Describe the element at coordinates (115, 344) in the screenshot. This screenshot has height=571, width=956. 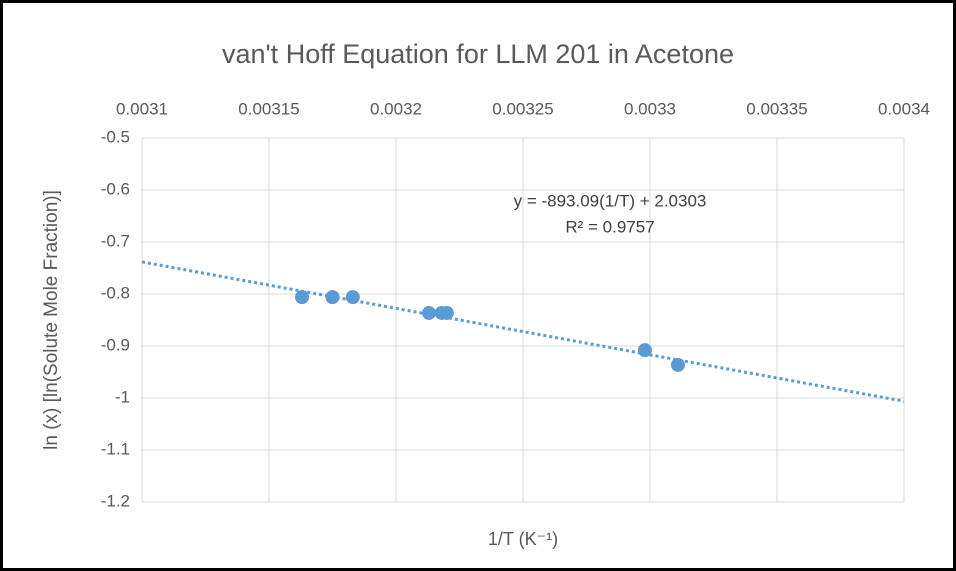
I see `y-tick-label: -0.9` at that location.